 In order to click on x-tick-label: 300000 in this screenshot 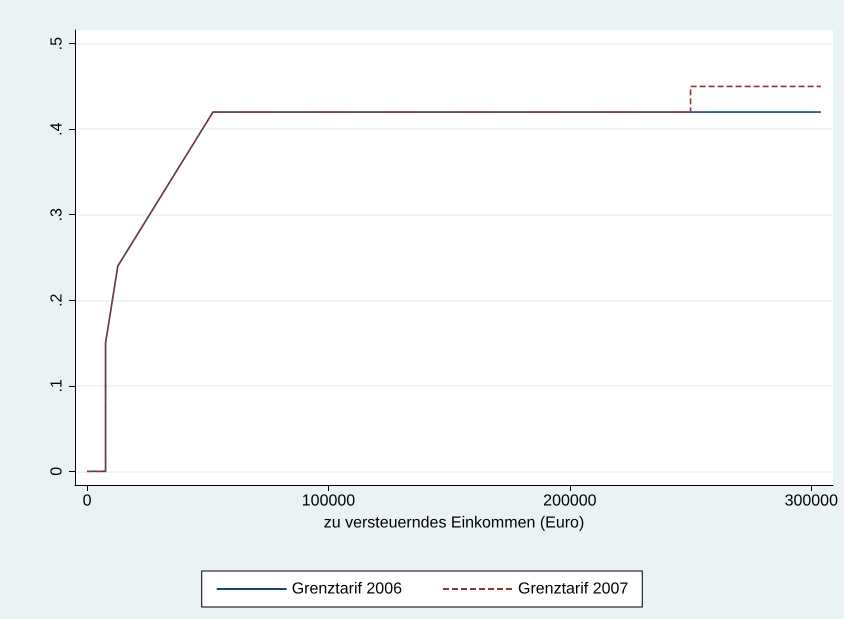, I will do `click(811, 501)`.